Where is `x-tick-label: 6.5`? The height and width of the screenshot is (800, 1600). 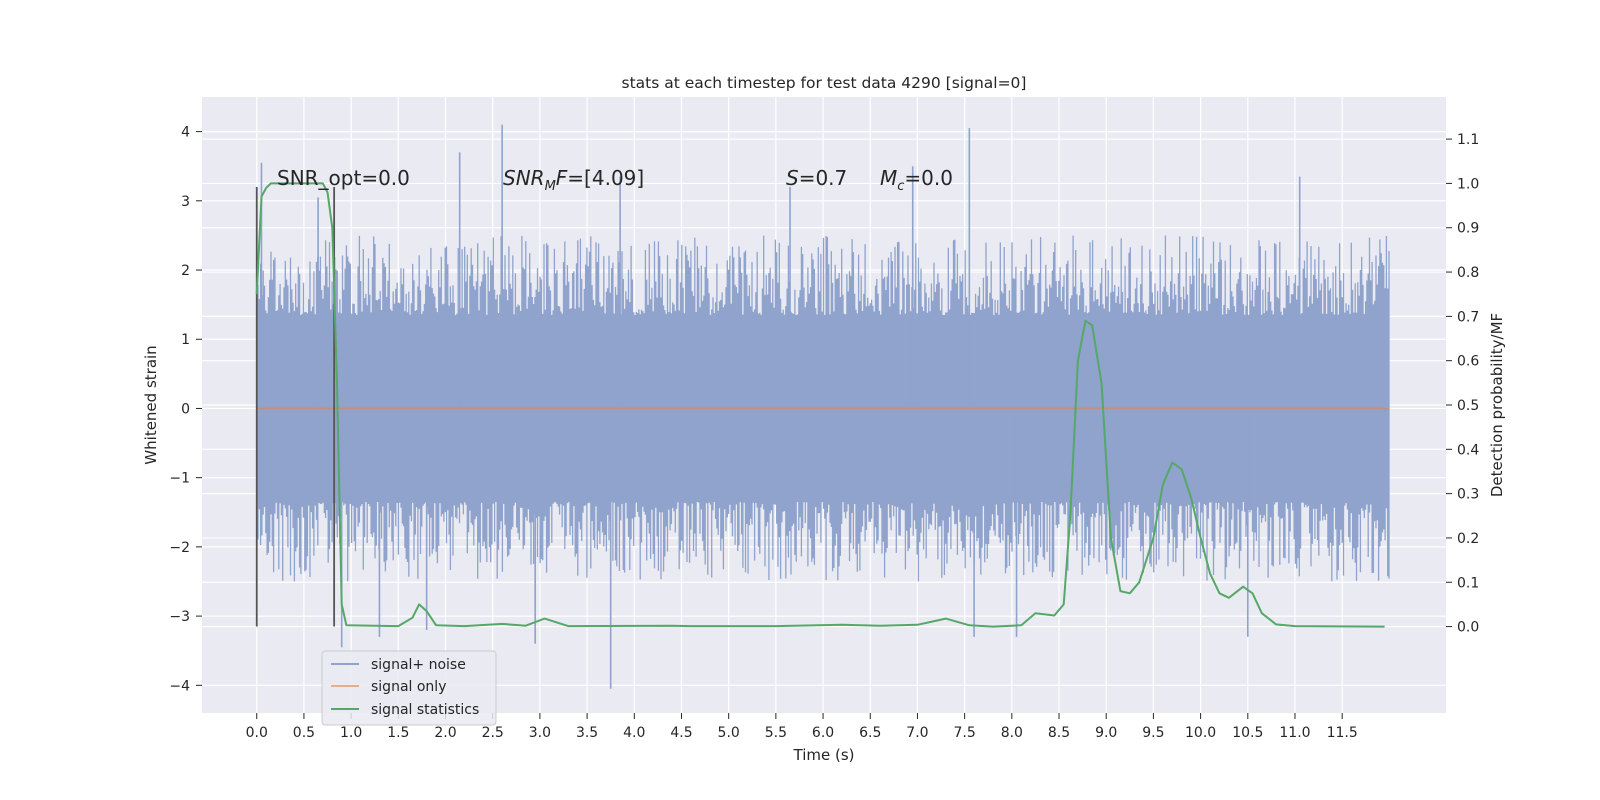 x-tick-label: 6.5 is located at coordinates (870, 733).